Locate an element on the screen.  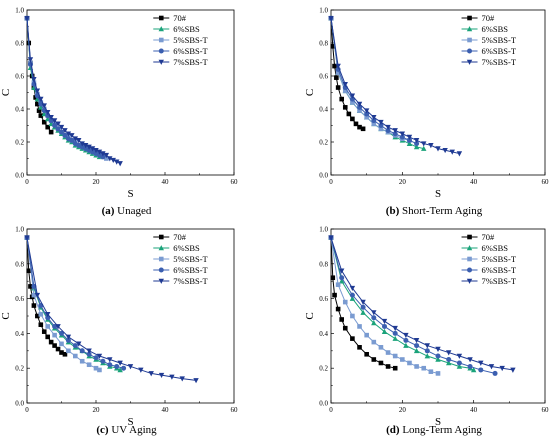
panel-caption: (a) Unaged is located at coordinates (127, 211).